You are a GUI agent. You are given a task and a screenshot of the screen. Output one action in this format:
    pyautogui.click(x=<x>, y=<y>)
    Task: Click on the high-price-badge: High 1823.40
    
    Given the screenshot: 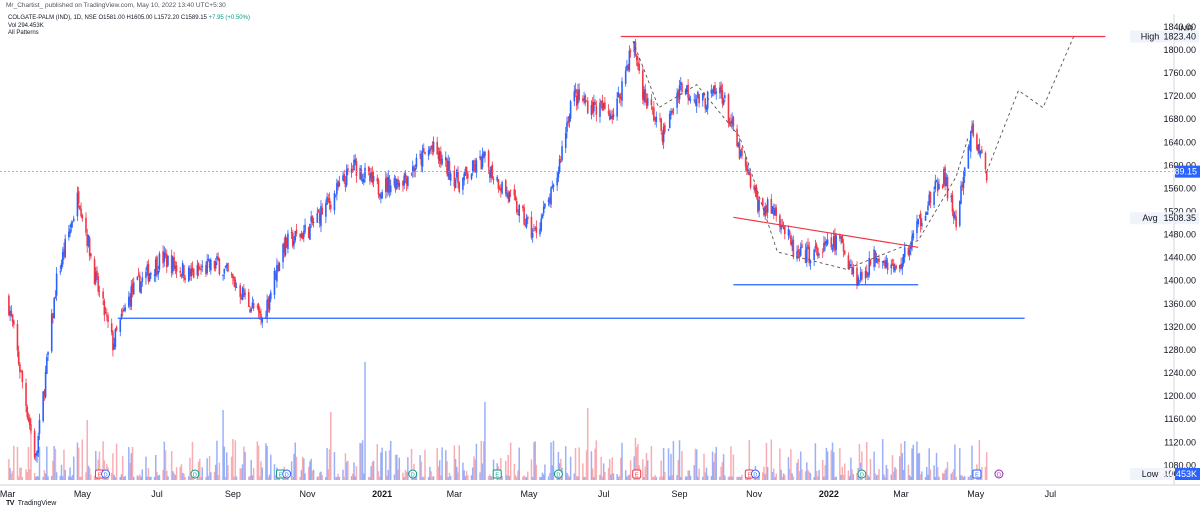 What is the action you would take?
    pyautogui.click(x=1164, y=36)
    